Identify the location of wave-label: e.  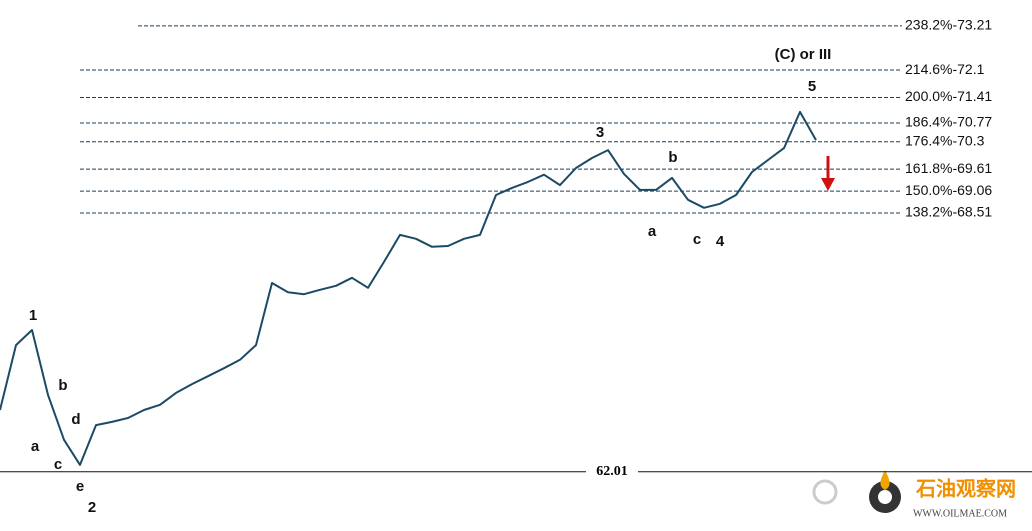
(80, 486).